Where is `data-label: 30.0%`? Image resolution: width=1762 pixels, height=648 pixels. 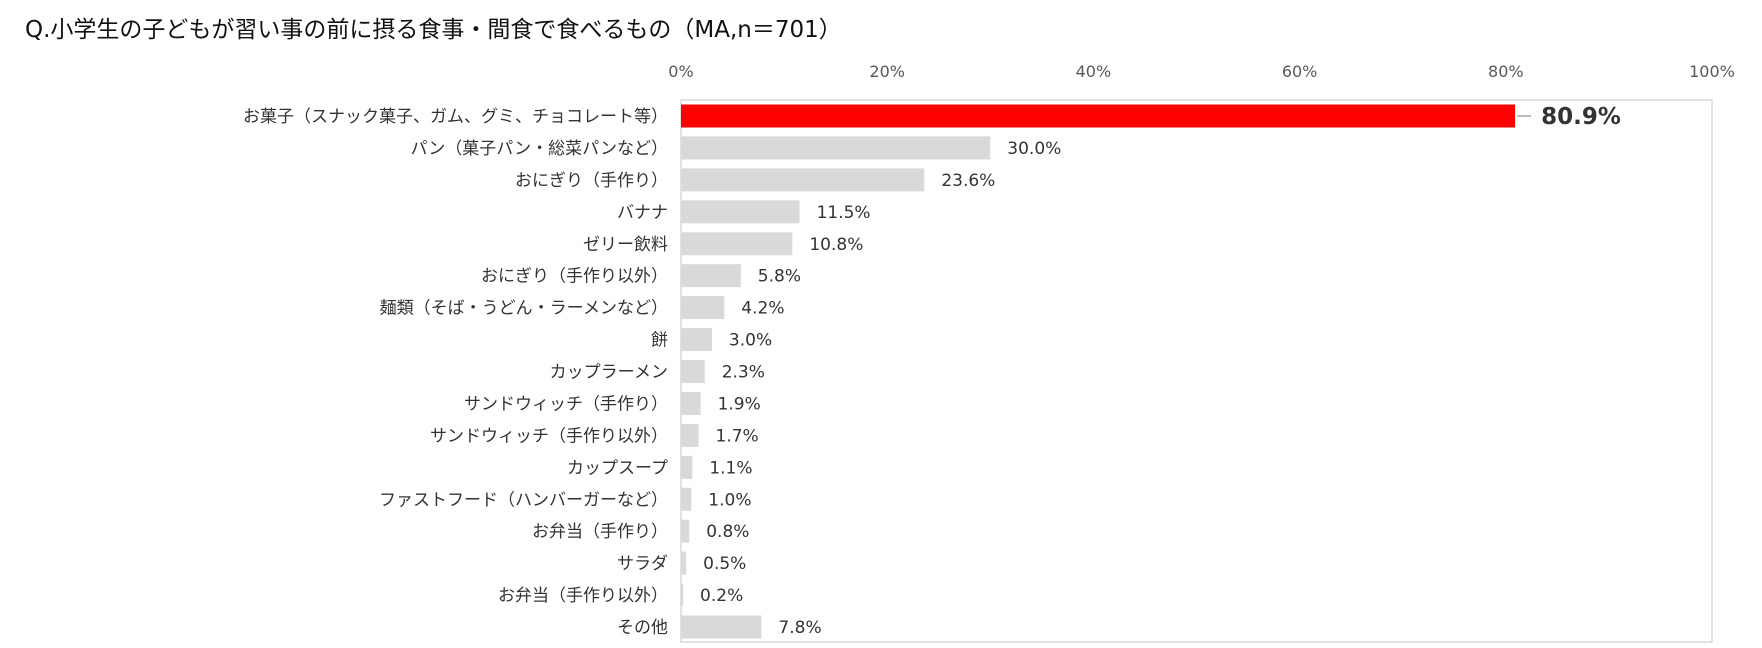 data-label: 30.0% is located at coordinates (1034, 149).